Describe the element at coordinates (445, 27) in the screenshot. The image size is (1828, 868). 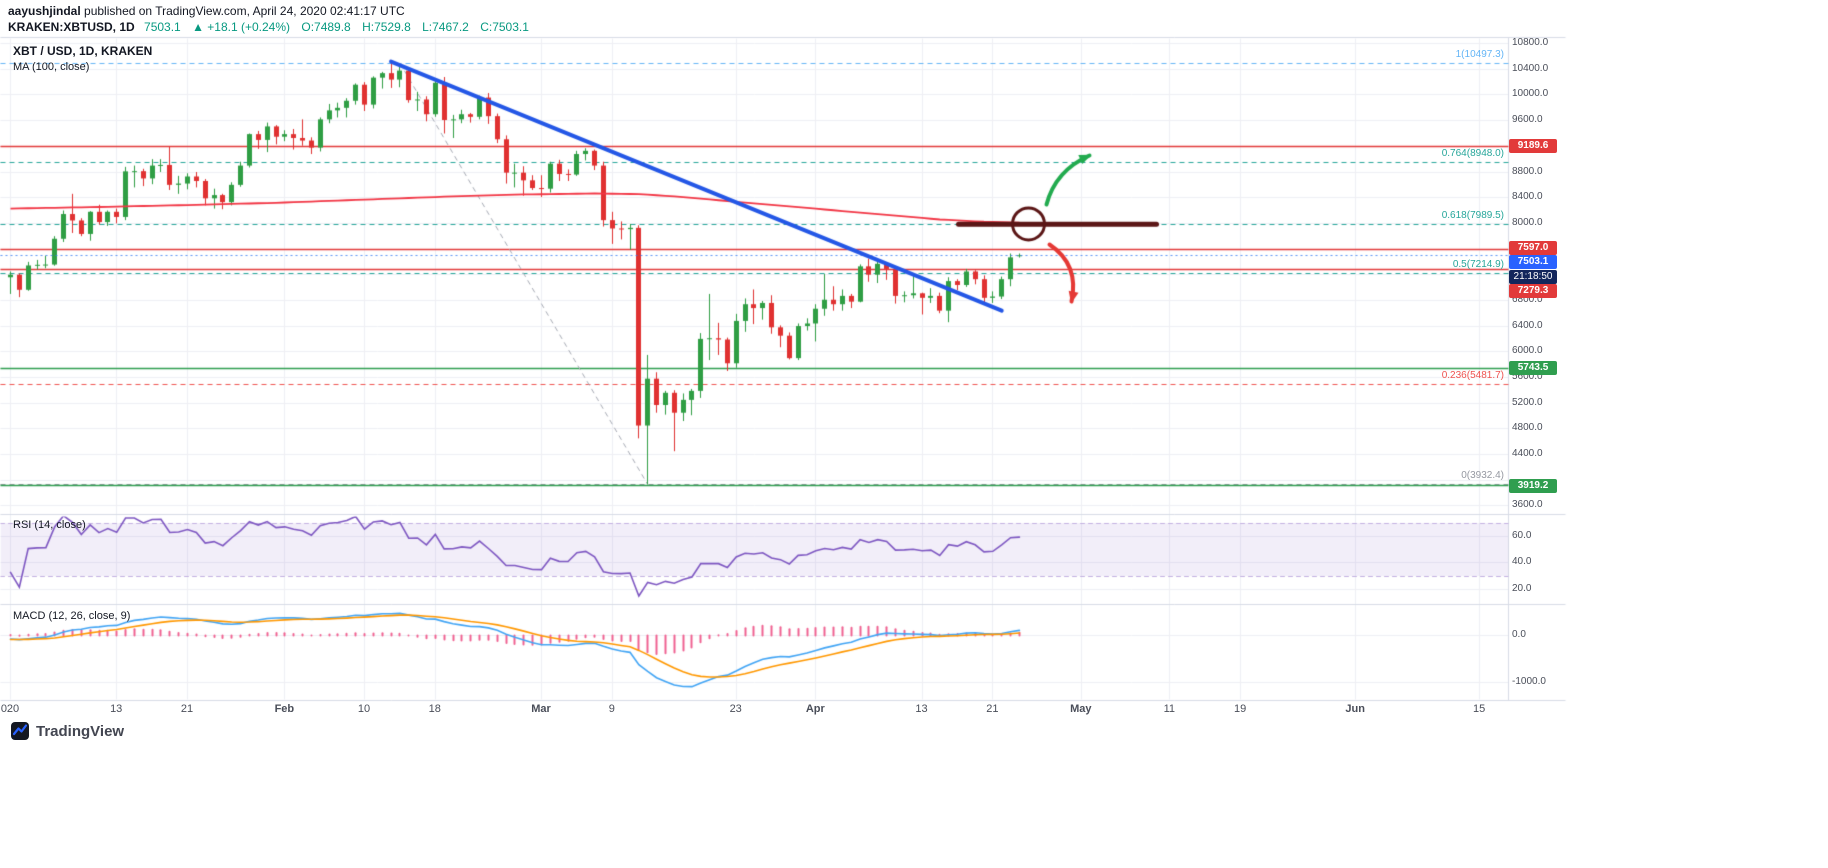
I see `low-value: L:7467.2` at that location.